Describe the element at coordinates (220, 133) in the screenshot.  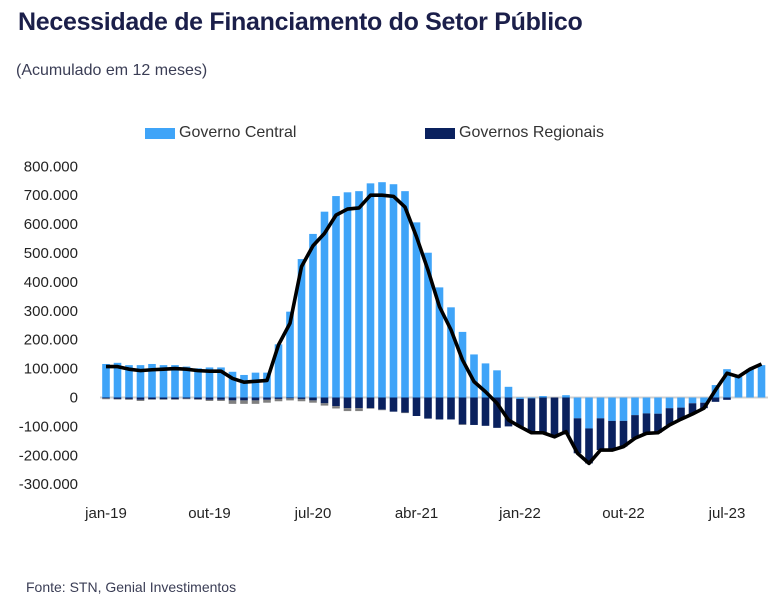
I see `legend-item-governo-central: Governo Central` at that location.